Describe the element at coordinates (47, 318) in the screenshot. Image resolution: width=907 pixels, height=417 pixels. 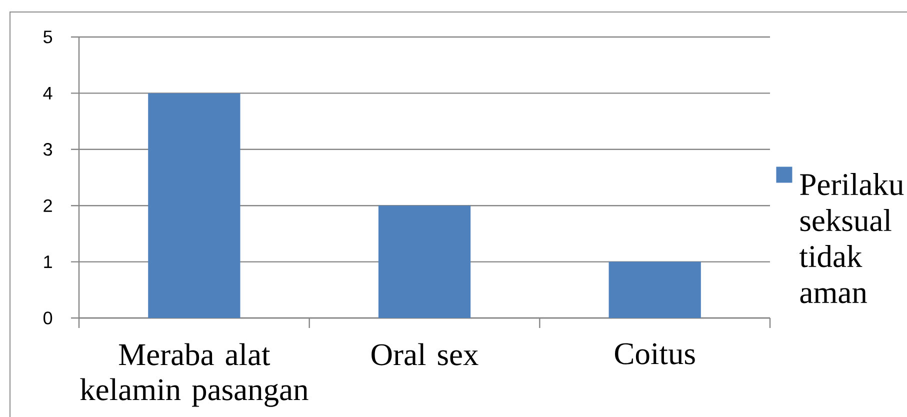
I see `y-tick-label: 0` at that location.